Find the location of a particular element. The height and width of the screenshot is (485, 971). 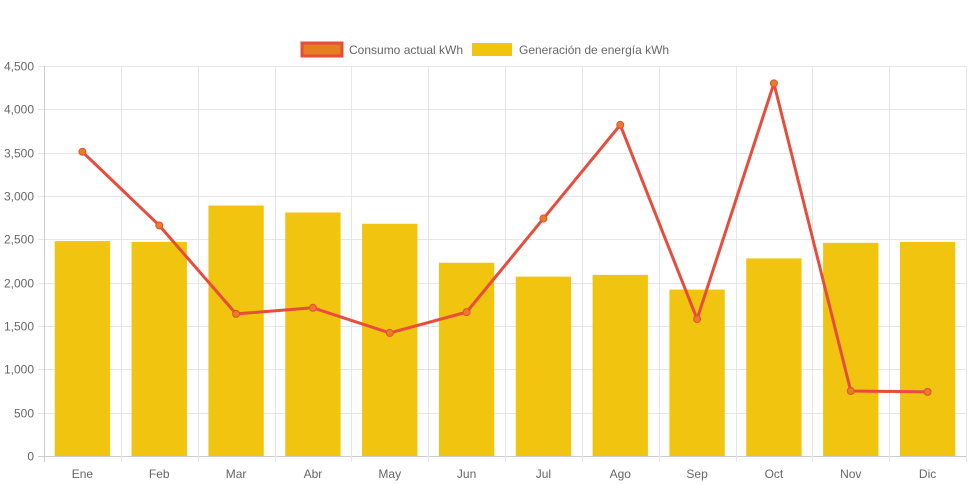

x-tick-label: Jun is located at coordinates (466, 474).